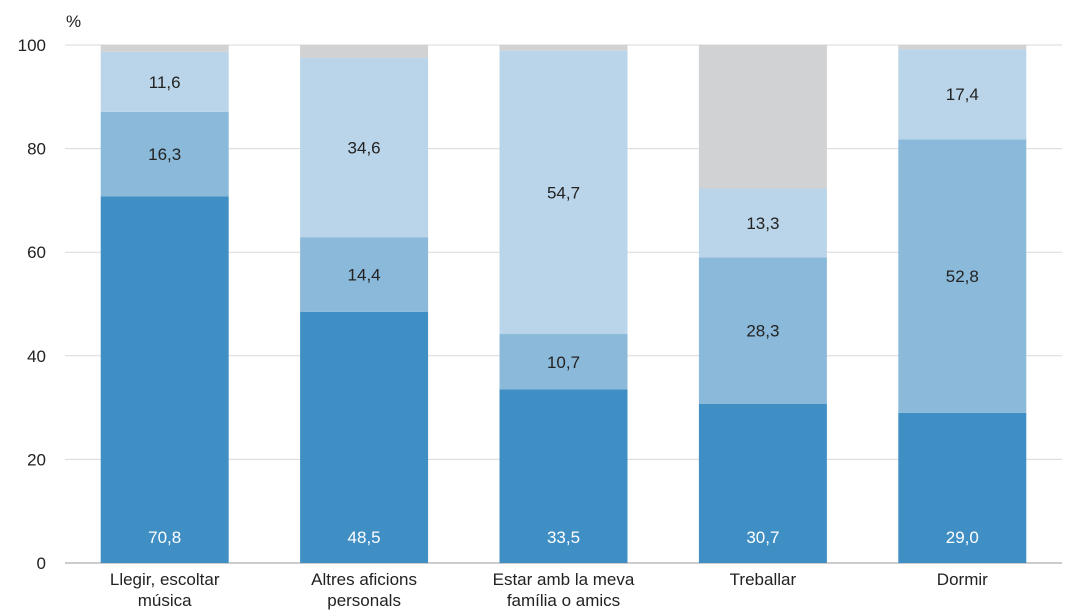  I want to click on bar-stack: 48,5 14,4 34,6, so click(364, 304).